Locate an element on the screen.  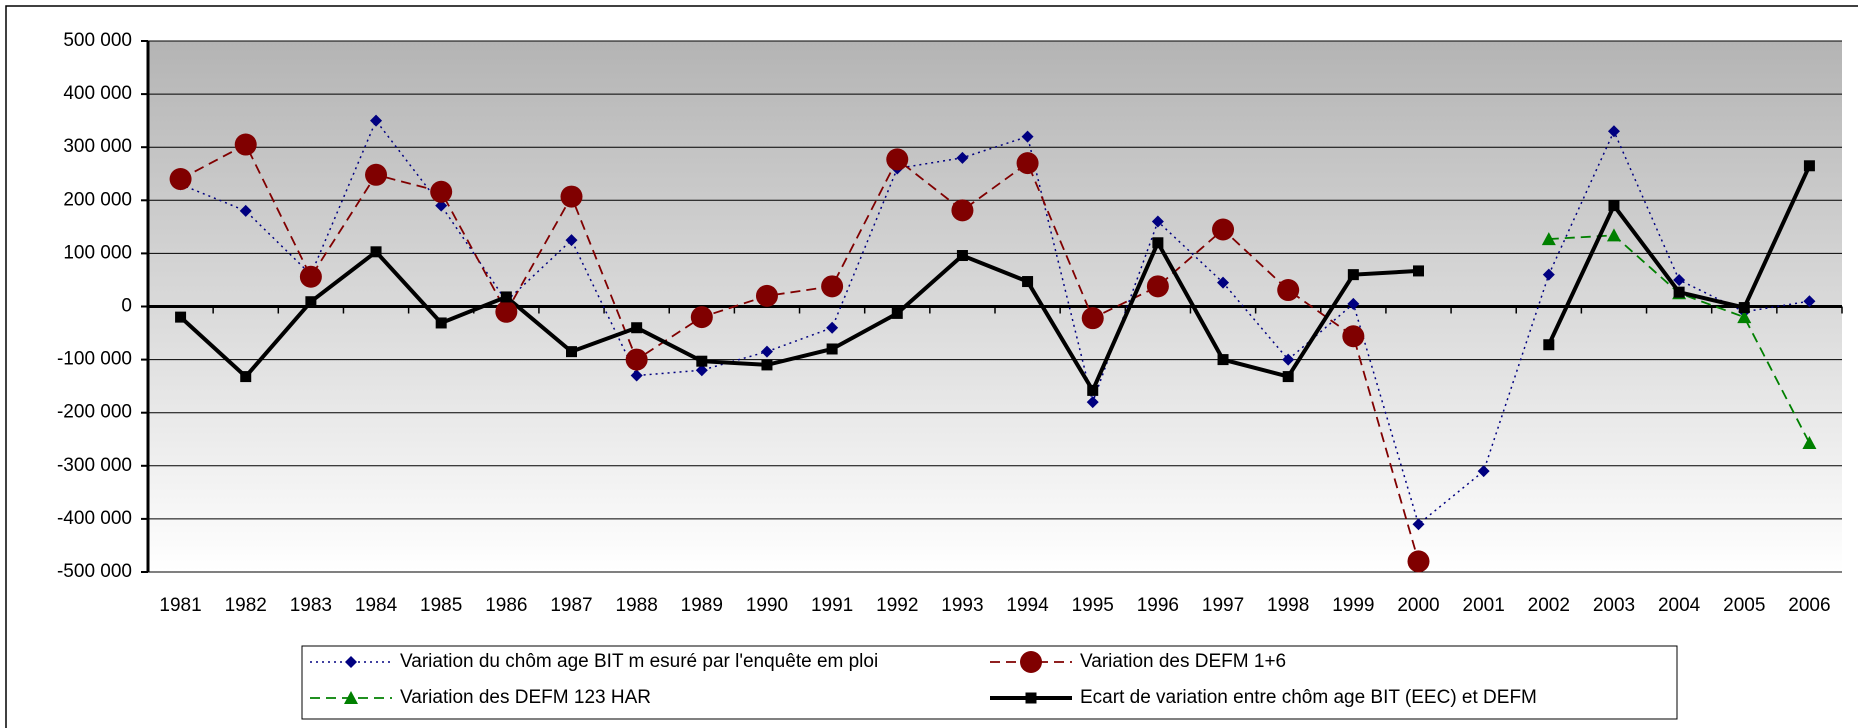
y-tick-label: 100 000 is located at coordinates (97, 252).